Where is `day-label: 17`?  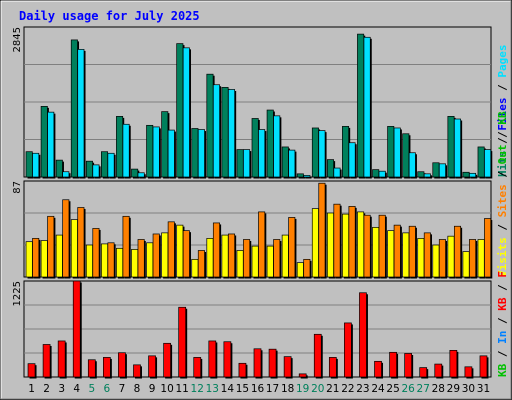
day-label: 17 is located at coordinates (272, 389).